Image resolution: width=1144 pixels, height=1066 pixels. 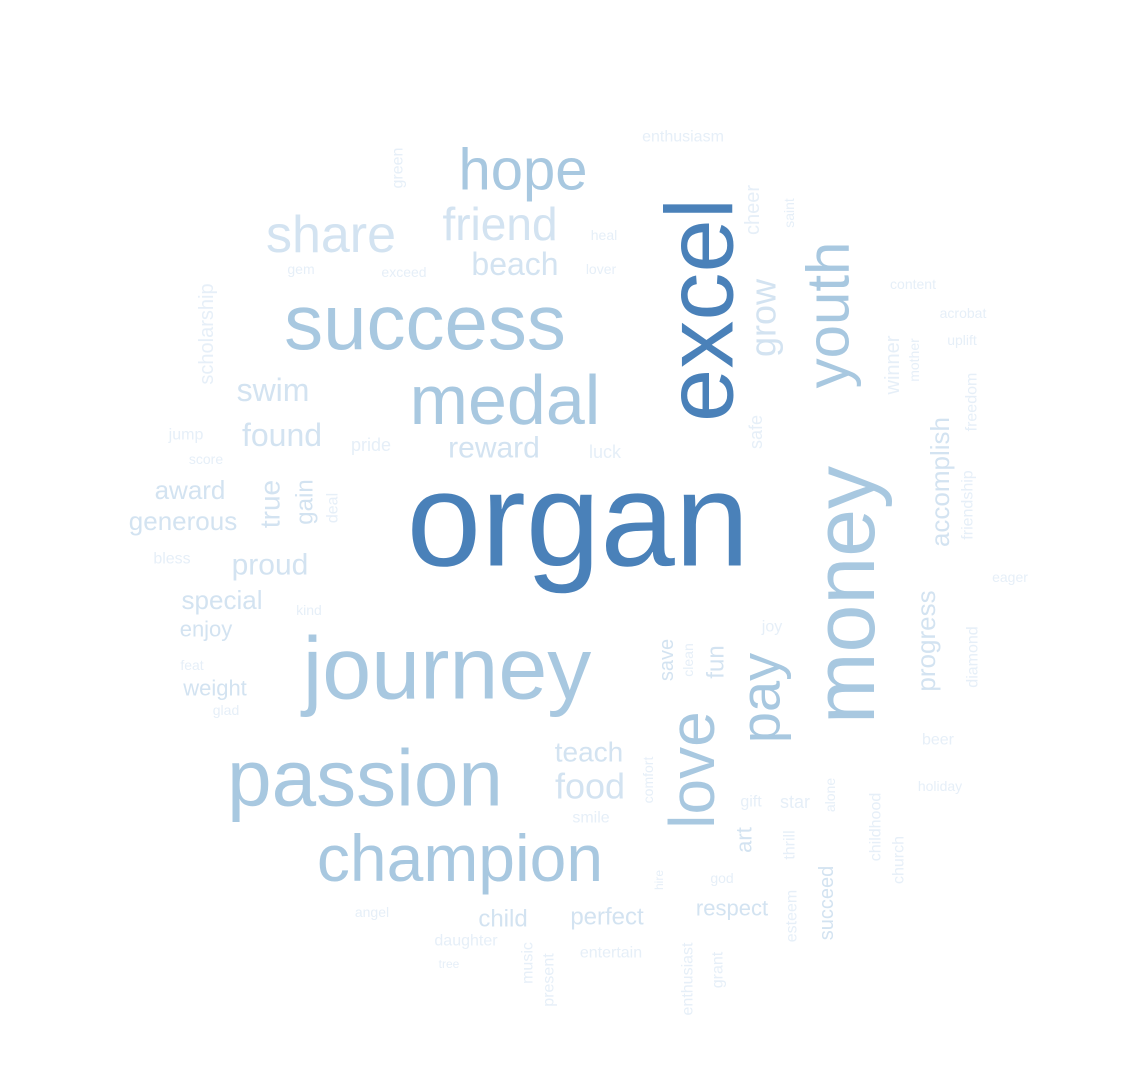 What do you see at coordinates (744, 840) in the screenshot?
I see `word-art: art` at bounding box center [744, 840].